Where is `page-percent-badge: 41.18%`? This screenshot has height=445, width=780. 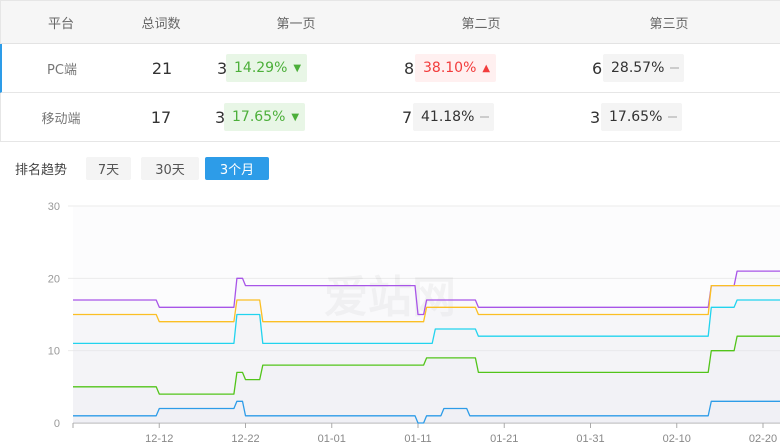 page-percent-badge: 41.18% is located at coordinates (453, 117).